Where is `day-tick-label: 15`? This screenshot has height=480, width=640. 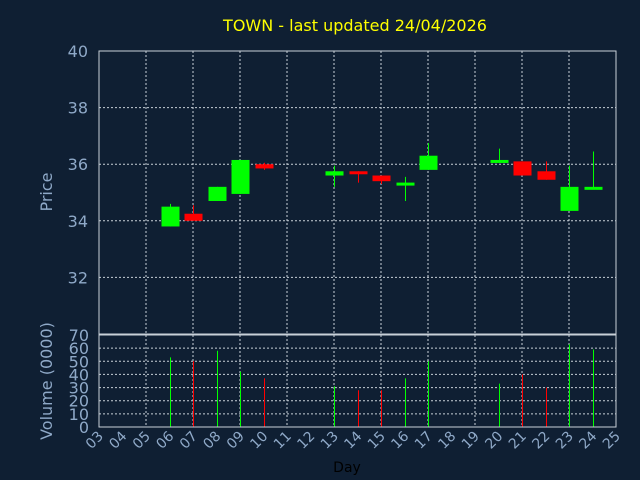 day-tick-label: 15 is located at coordinates (377, 441).